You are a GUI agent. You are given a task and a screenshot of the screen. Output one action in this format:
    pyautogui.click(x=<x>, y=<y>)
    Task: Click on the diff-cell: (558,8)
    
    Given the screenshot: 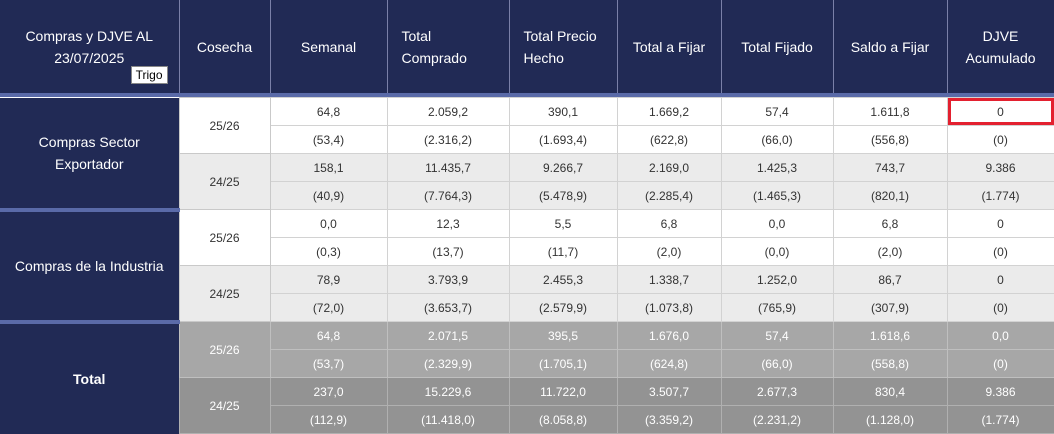 What is the action you would take?
    pyautogui.click(x=890, y=363)
    